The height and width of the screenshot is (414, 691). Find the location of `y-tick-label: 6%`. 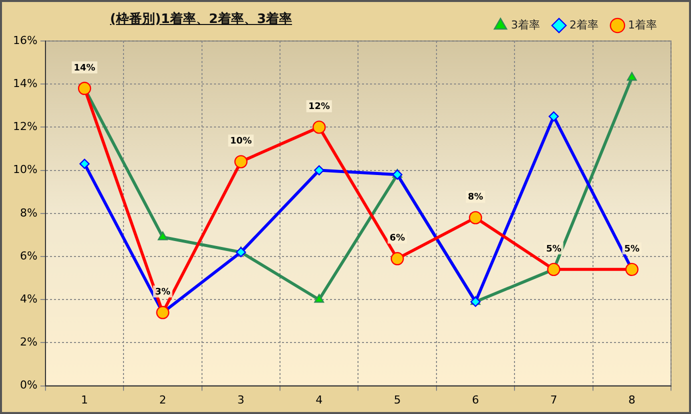

y-tick-label: 6% is located at coordinates (29, 255).